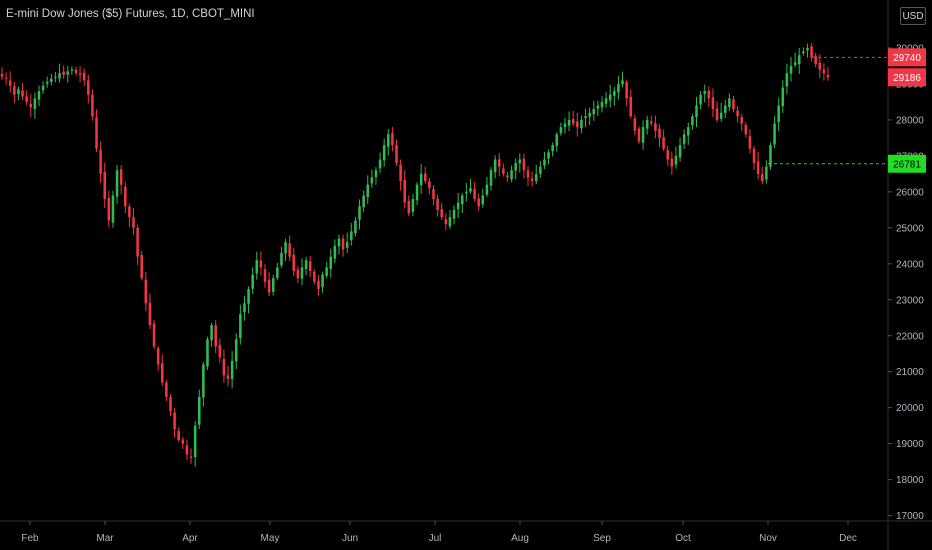  Describe the element at coordinates (520, 538) in the screenshot. I see `x-tick-label: Aug` at that location.